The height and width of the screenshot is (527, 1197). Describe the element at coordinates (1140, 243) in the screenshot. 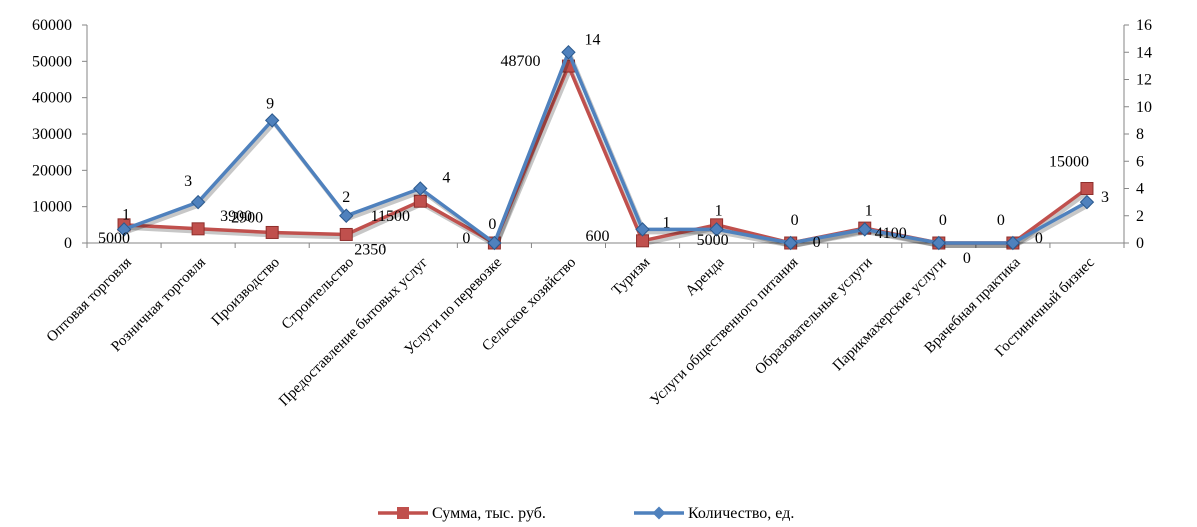

I see `right-tick-label: 0` at that location.